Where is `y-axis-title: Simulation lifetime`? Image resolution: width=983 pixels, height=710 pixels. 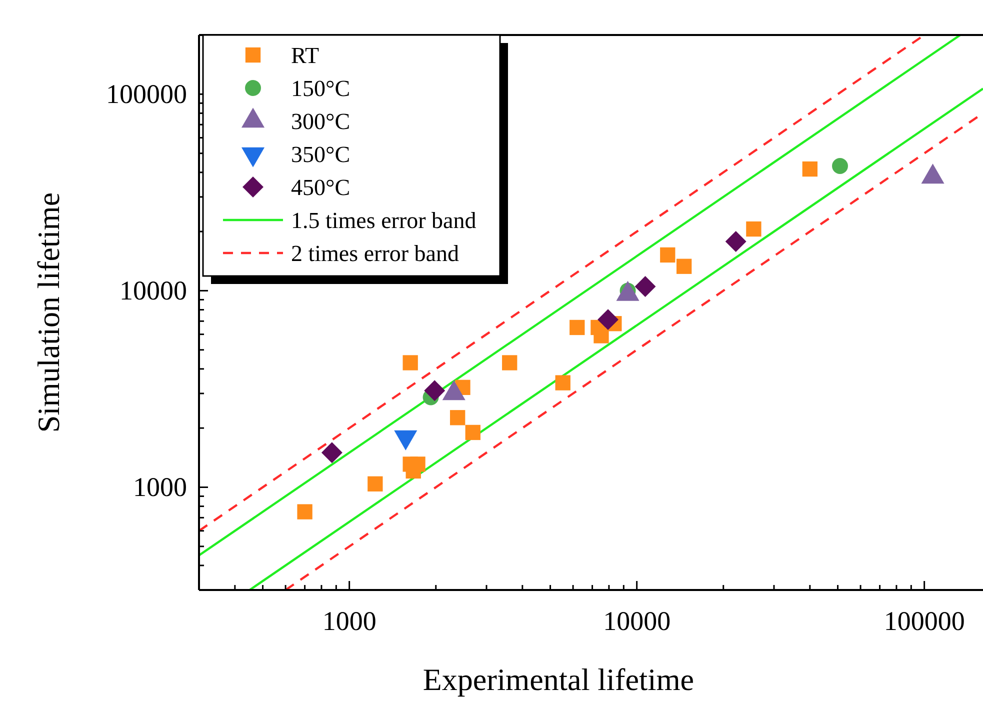 y-axis-title: Simulation lifetime is located at coordinates (48, 312).